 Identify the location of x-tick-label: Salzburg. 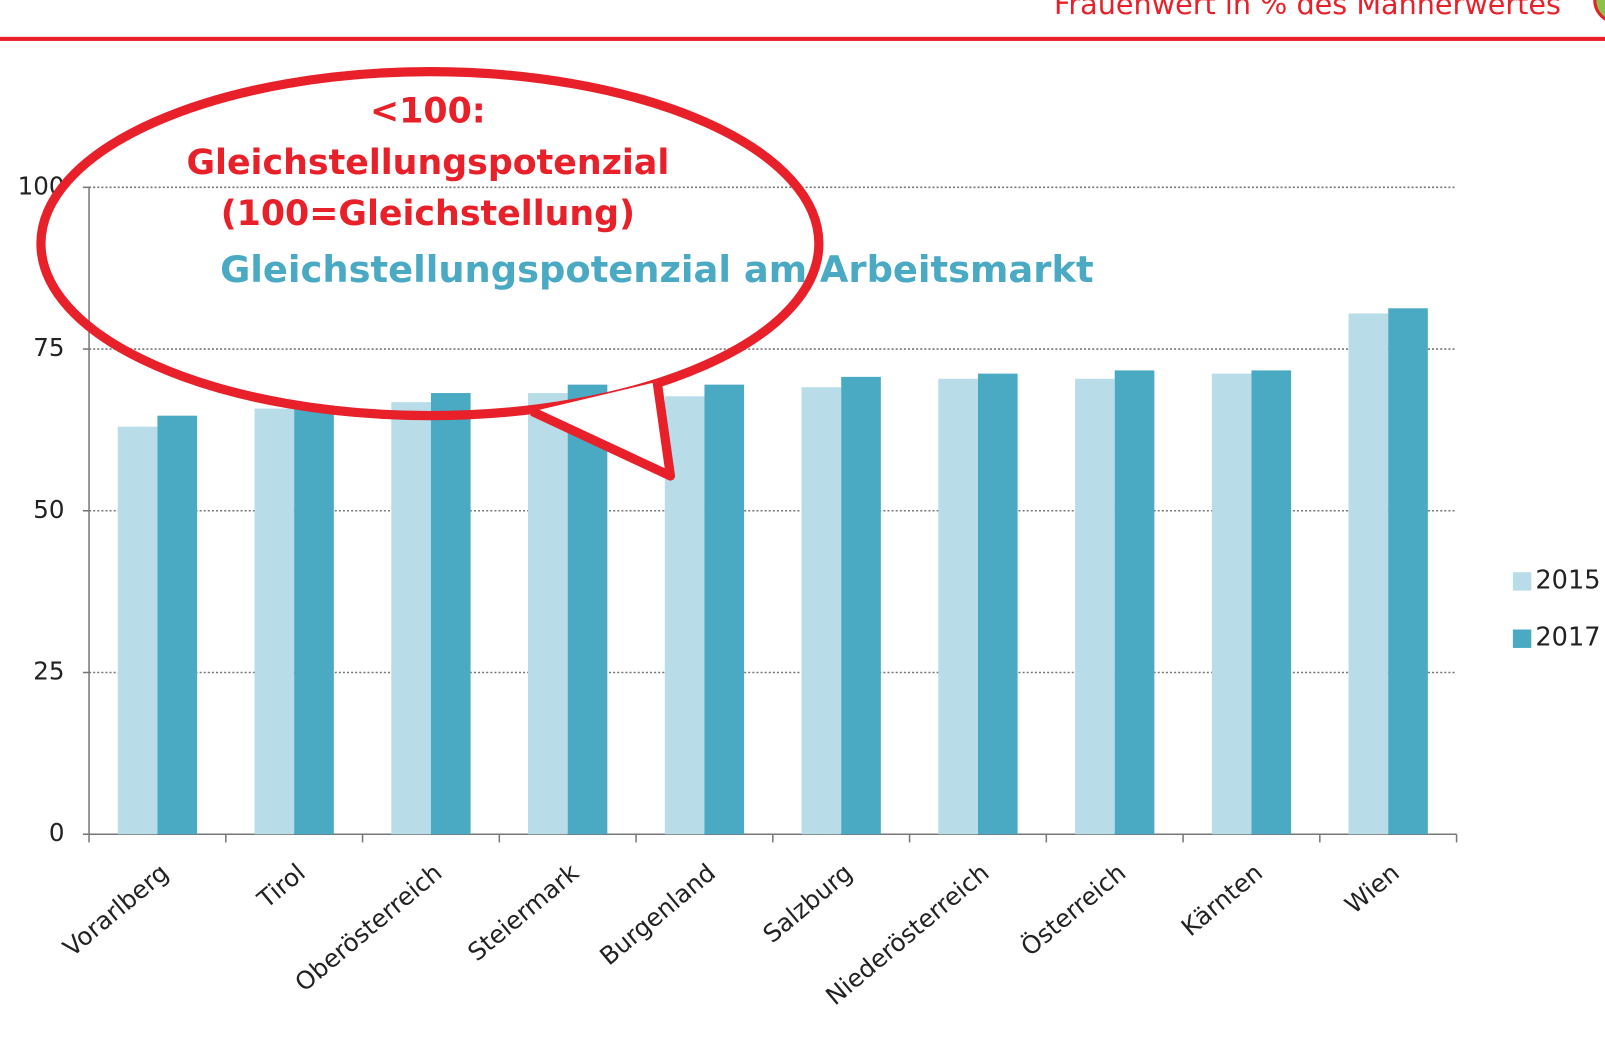
(807, 903).